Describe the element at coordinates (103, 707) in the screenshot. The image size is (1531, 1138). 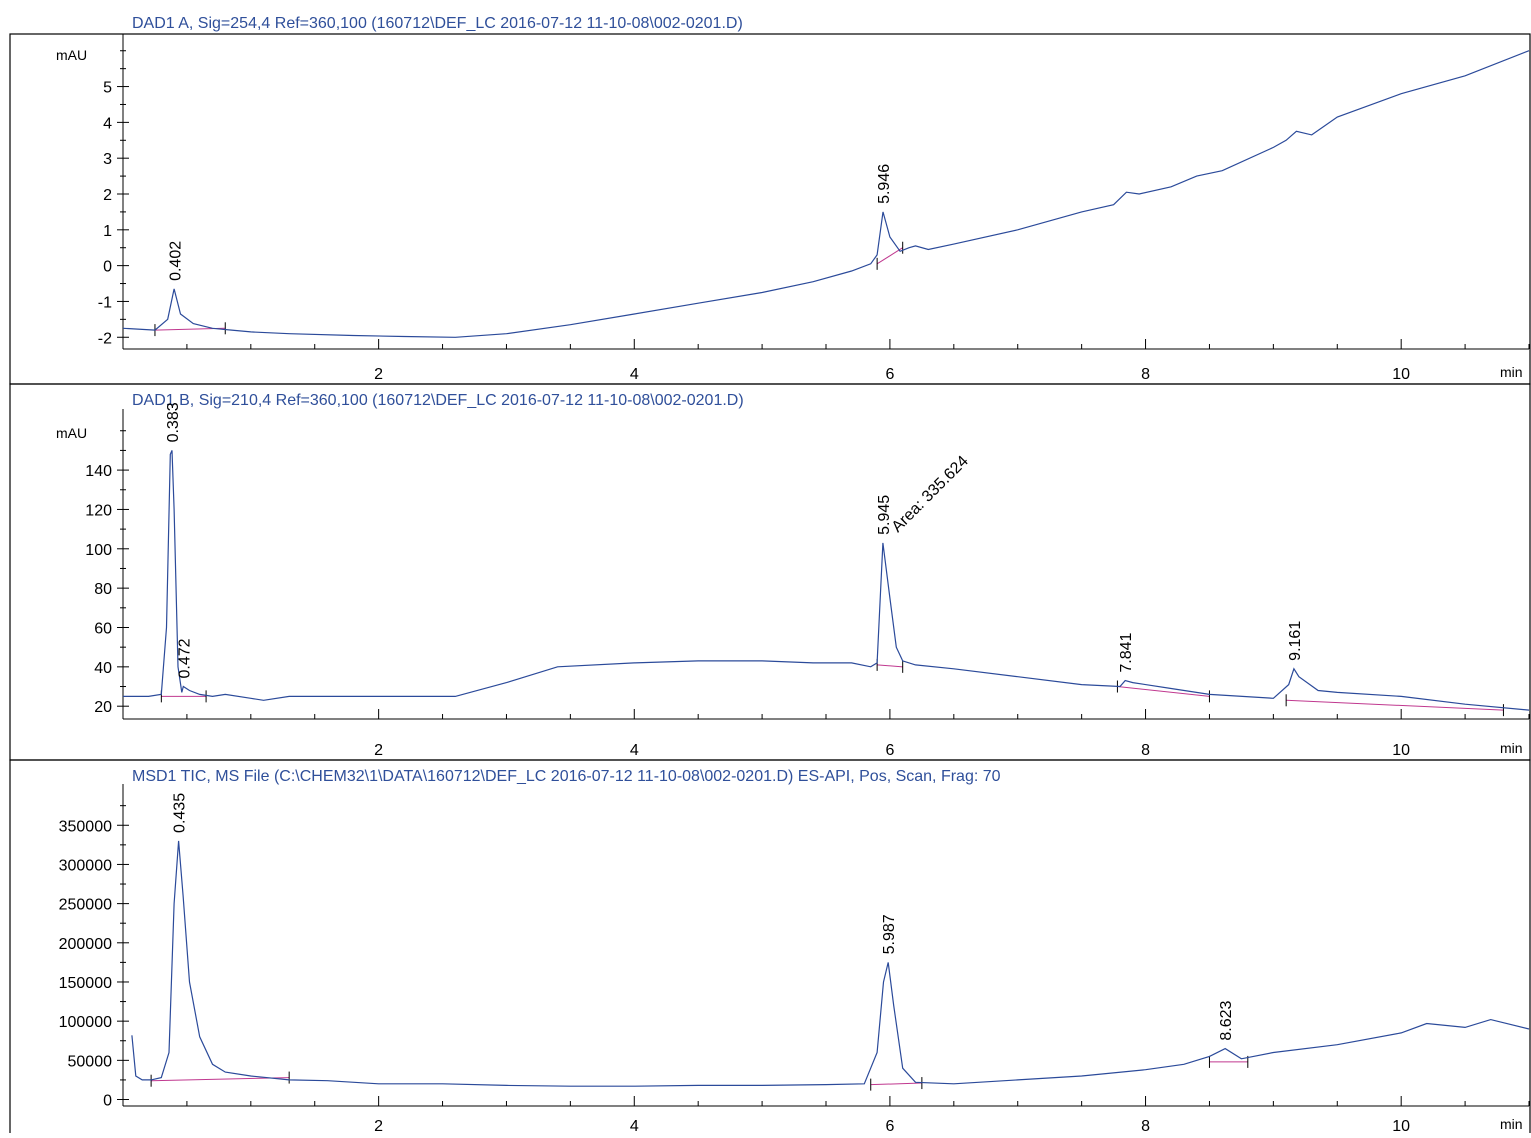
I see `y-tick-label: 20` at that location.